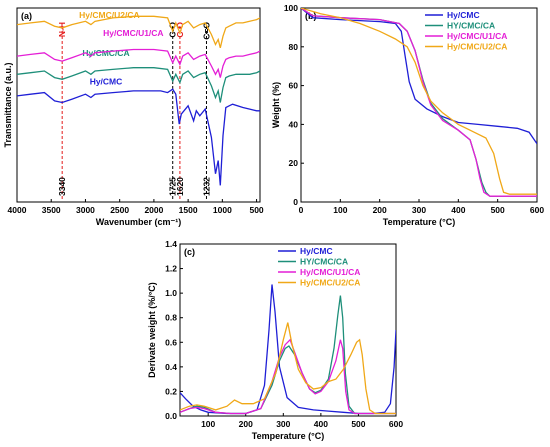 Image resolution: width=550 pixels, height=447 pixels. What do you see at coordinates (222, 210) in the screenshot?
I see `x-tick-label: 1000` at bounding box center [222, 210].